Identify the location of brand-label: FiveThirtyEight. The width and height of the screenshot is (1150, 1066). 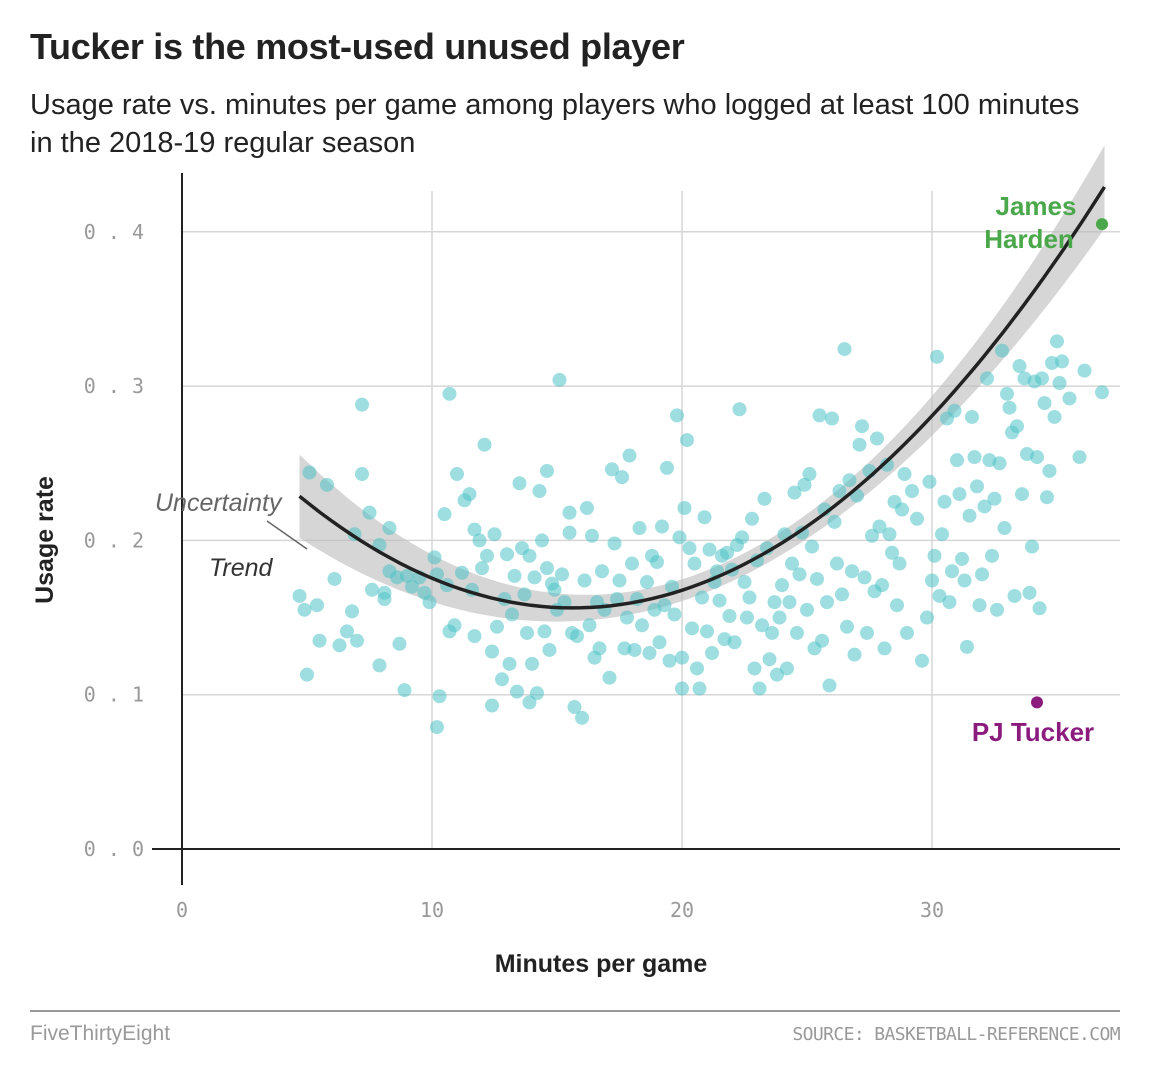
(100, 1033).